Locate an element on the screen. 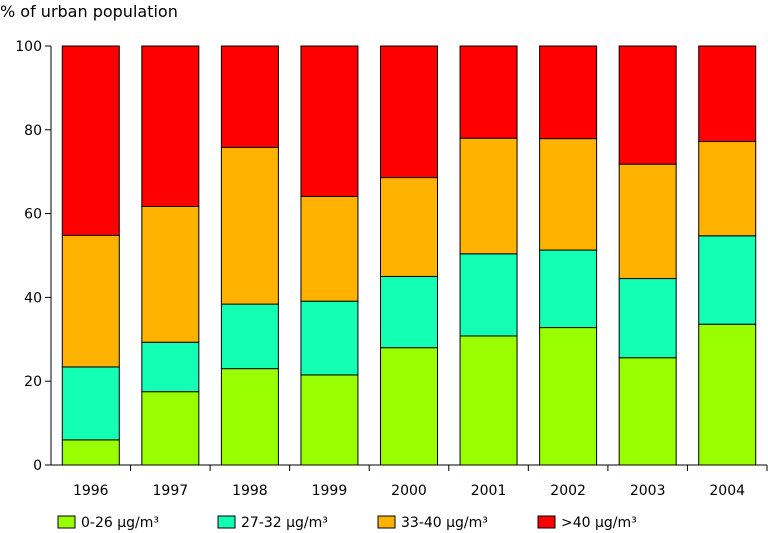  bar-segment-1997-s1 is located at coordinates (170, 367).